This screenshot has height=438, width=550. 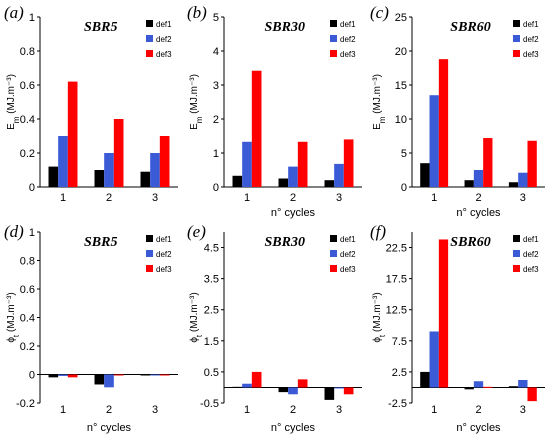 What do you see at coordinates (14, 12) in the screenshot?
I see `panel-letter: (a)` at bounding box center [14, 12].